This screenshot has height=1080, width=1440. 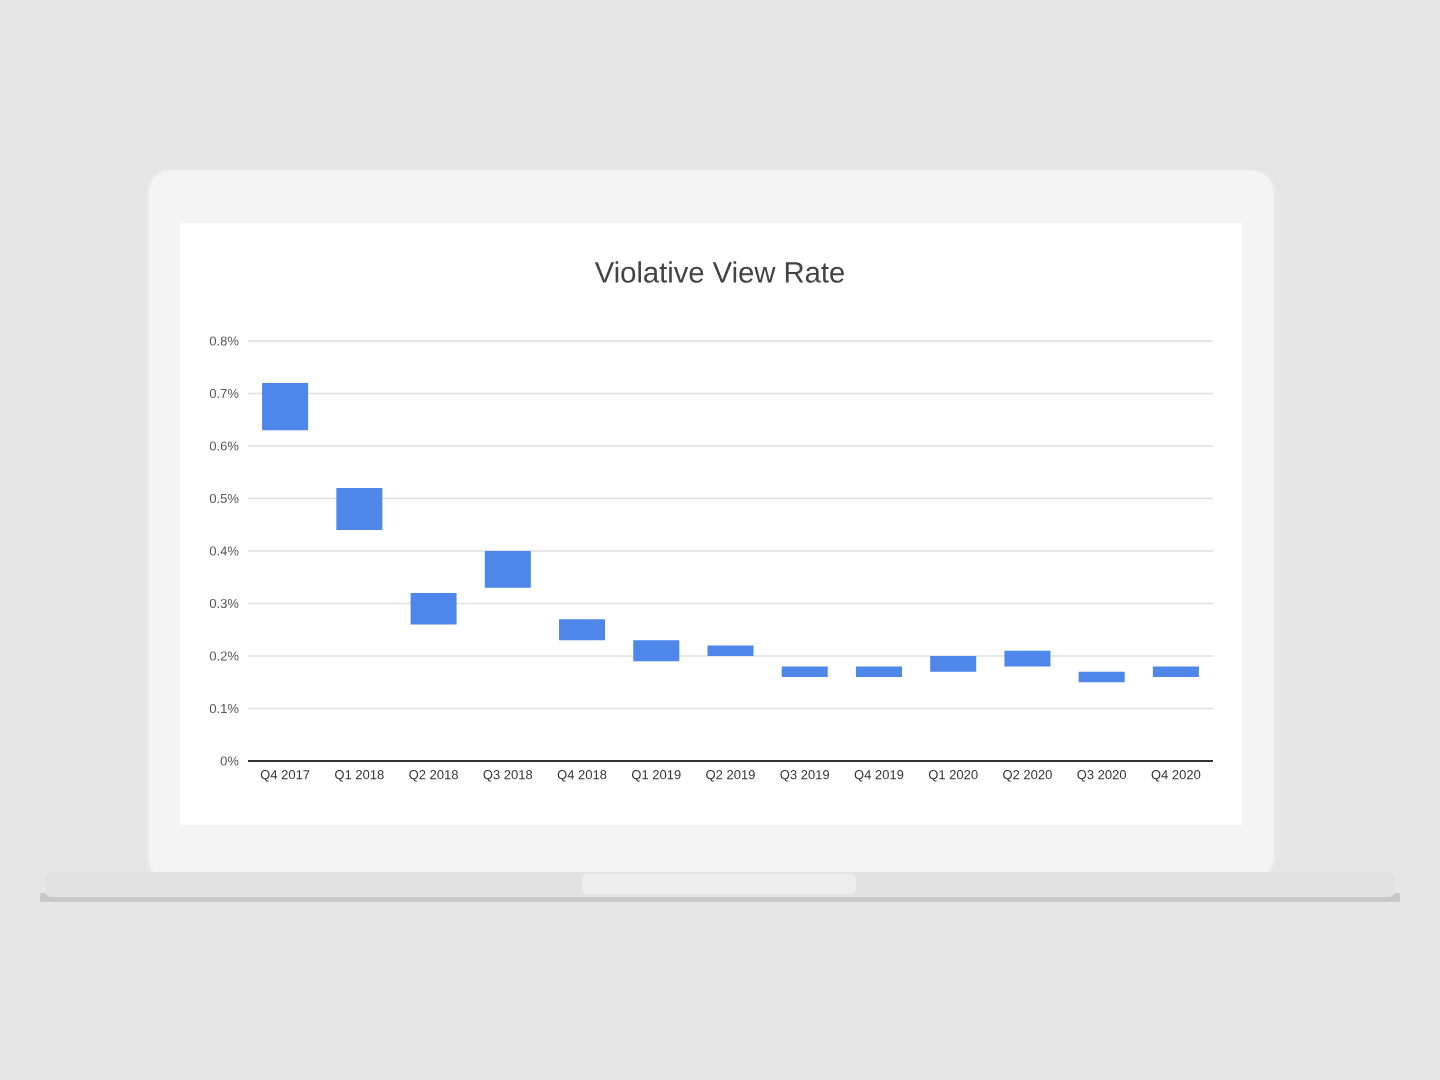 What do you see at coordinates (582, 776) in the screenshot?
I see `x-tick-label: Q4 2018` at bounding box center [582, 776].